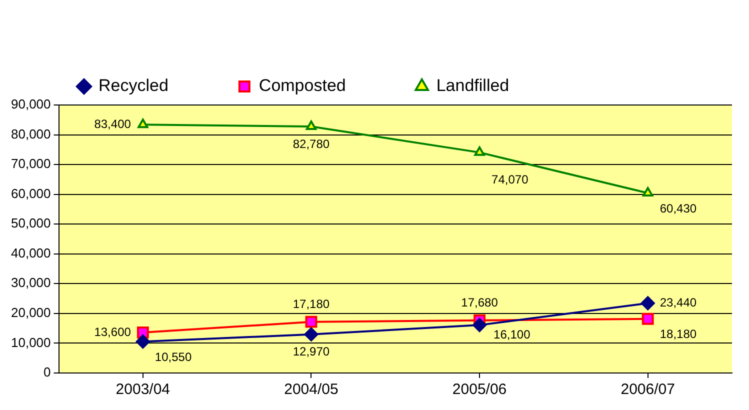 The image size is (749, 410). What do you see at coordinates (678, 208) in the screenshot?
I see `data-label: 60,430` at bounding box center [678, 208].